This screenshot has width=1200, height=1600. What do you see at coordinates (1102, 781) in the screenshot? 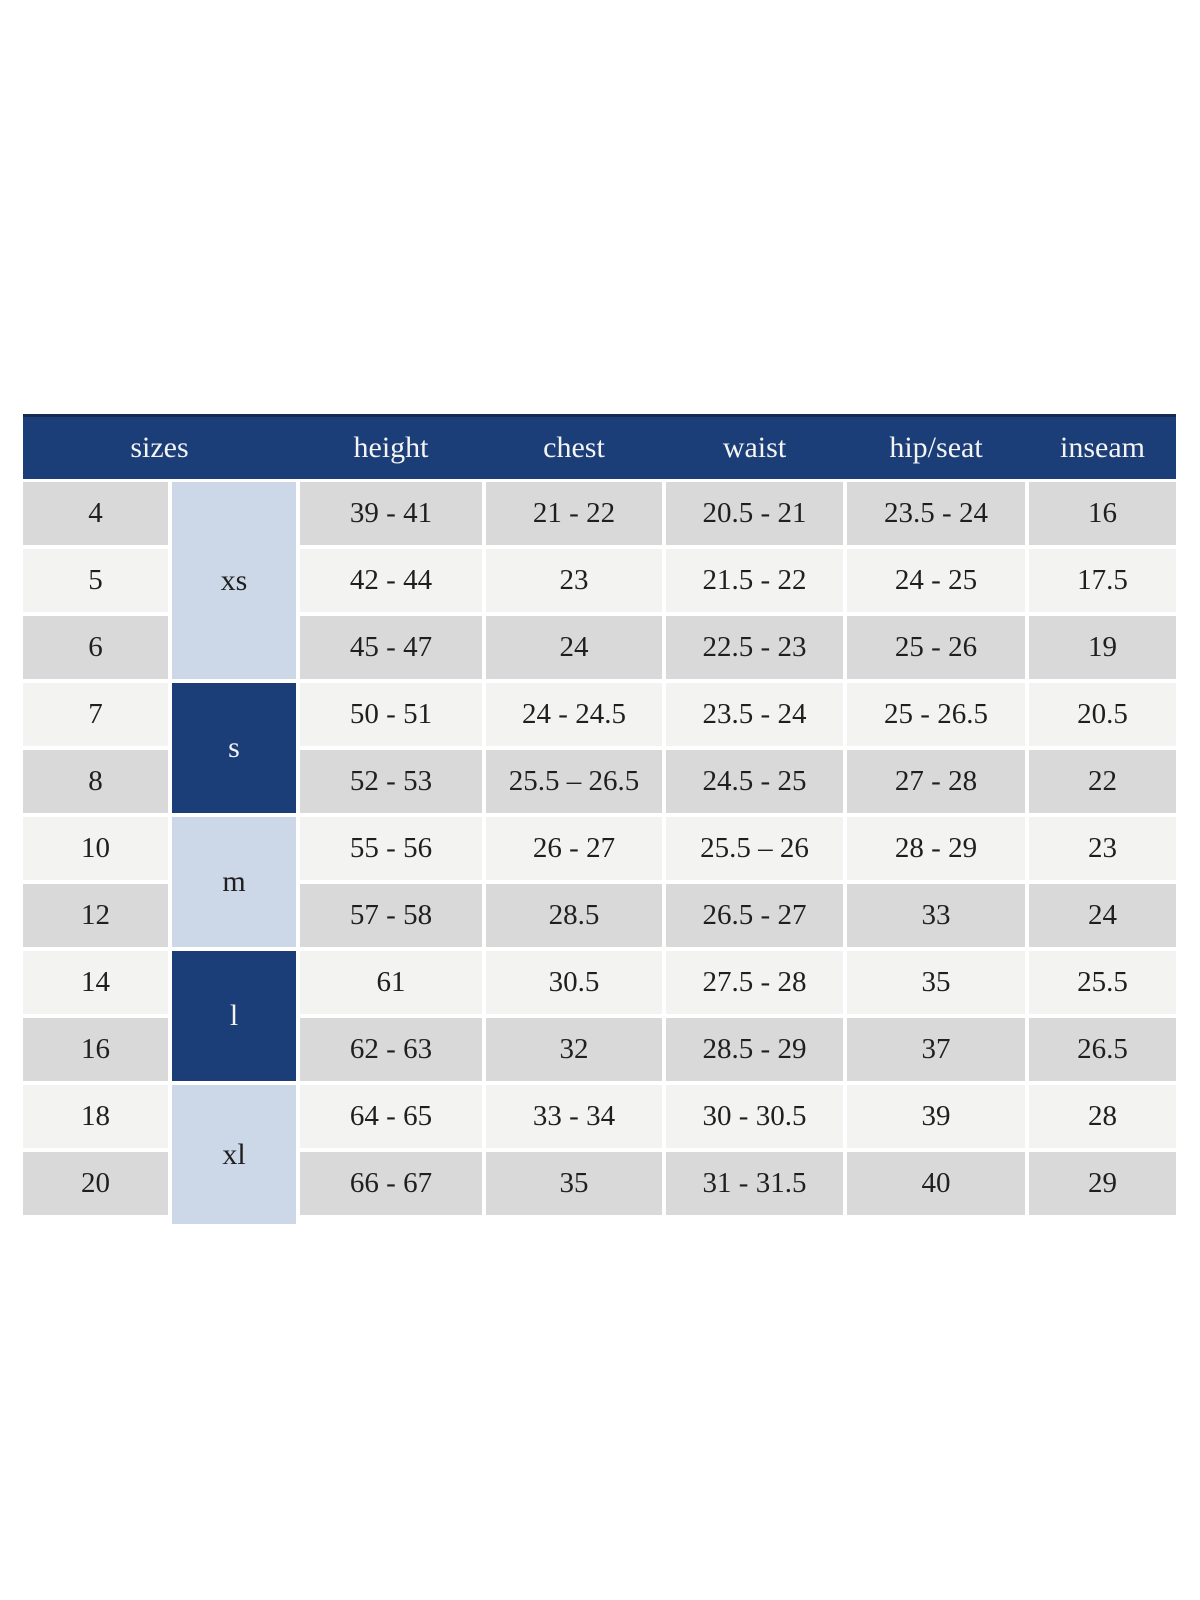
I see `inseam-cell: 22` at bounding box center [1102, 781].